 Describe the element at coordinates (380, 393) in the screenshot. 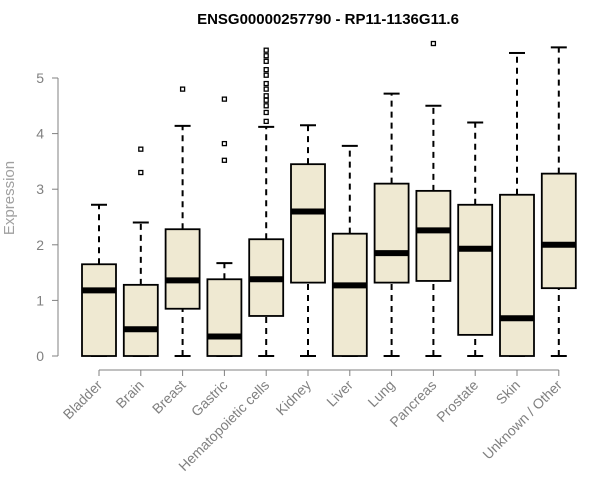

I see `x-tick-label: Lung` at that location.